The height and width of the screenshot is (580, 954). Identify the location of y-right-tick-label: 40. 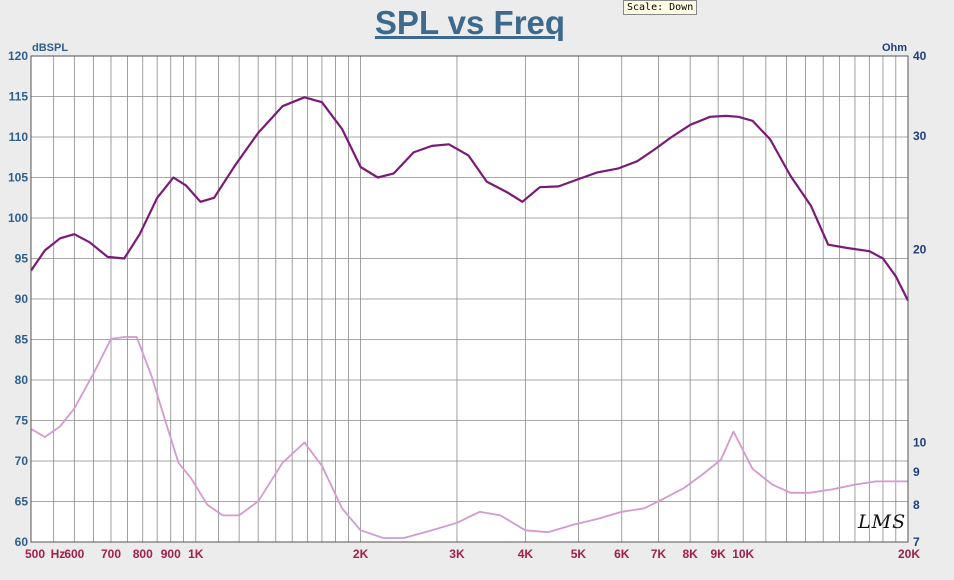
(920, 56).